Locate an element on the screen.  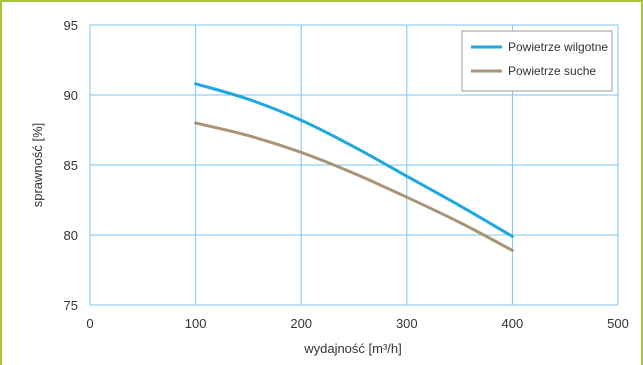
x-tick-label: 100 is located at coordinates (196, 323).